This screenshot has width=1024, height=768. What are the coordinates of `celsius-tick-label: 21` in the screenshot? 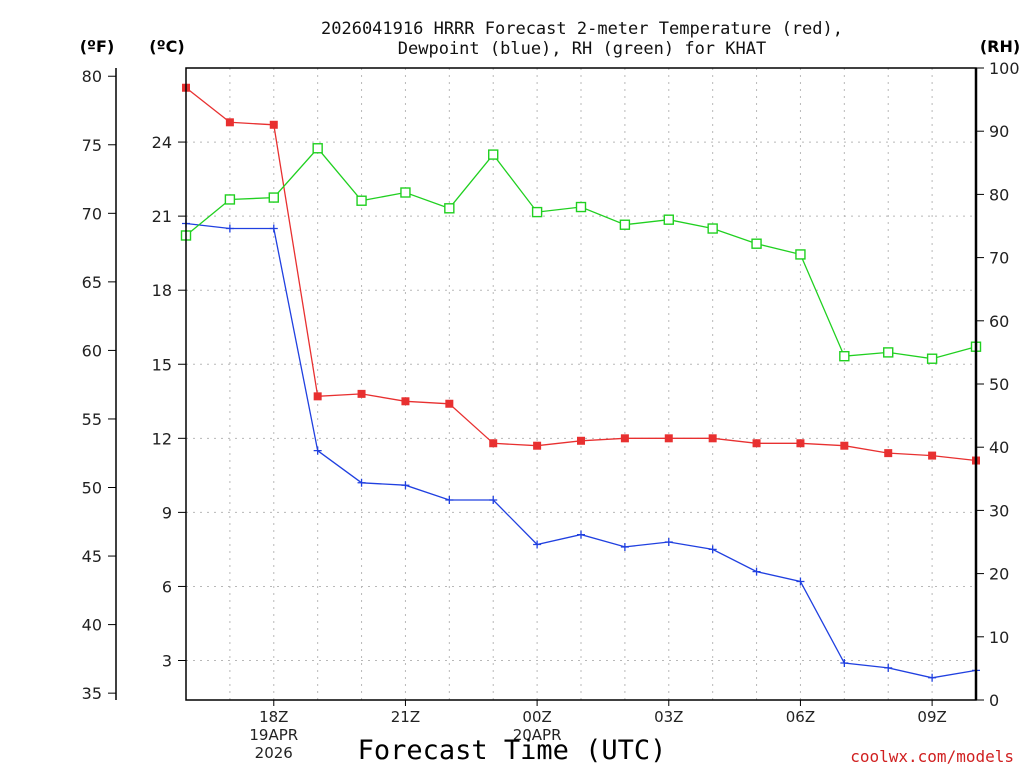 It's located at (162, 216).